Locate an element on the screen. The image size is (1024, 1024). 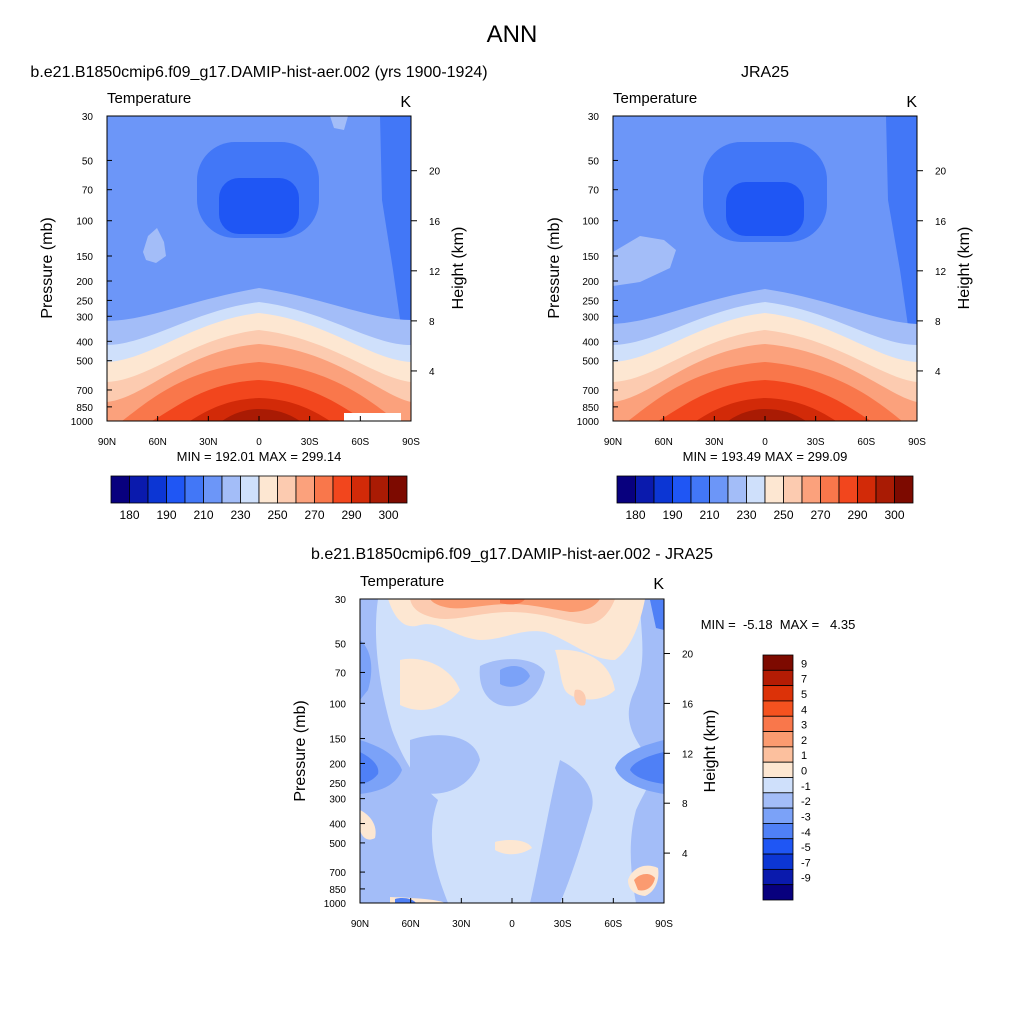
panel-title: JRA25 is located at coordinates (765, 72).